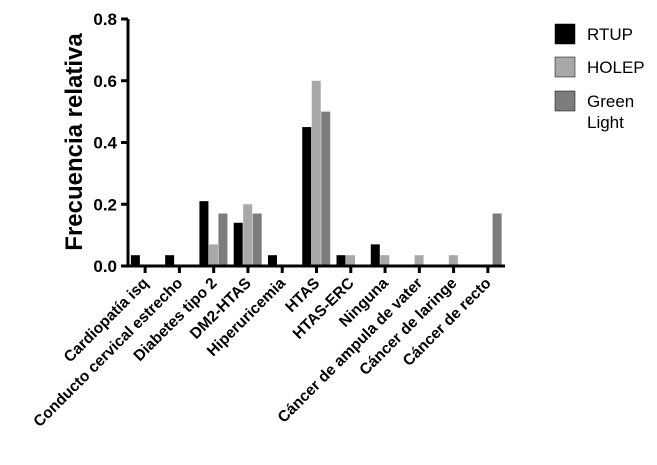  What do you see at coordinates (605, 122) in the screenshot?
I see `legend-label: Light` at bounding box center [605, 122].